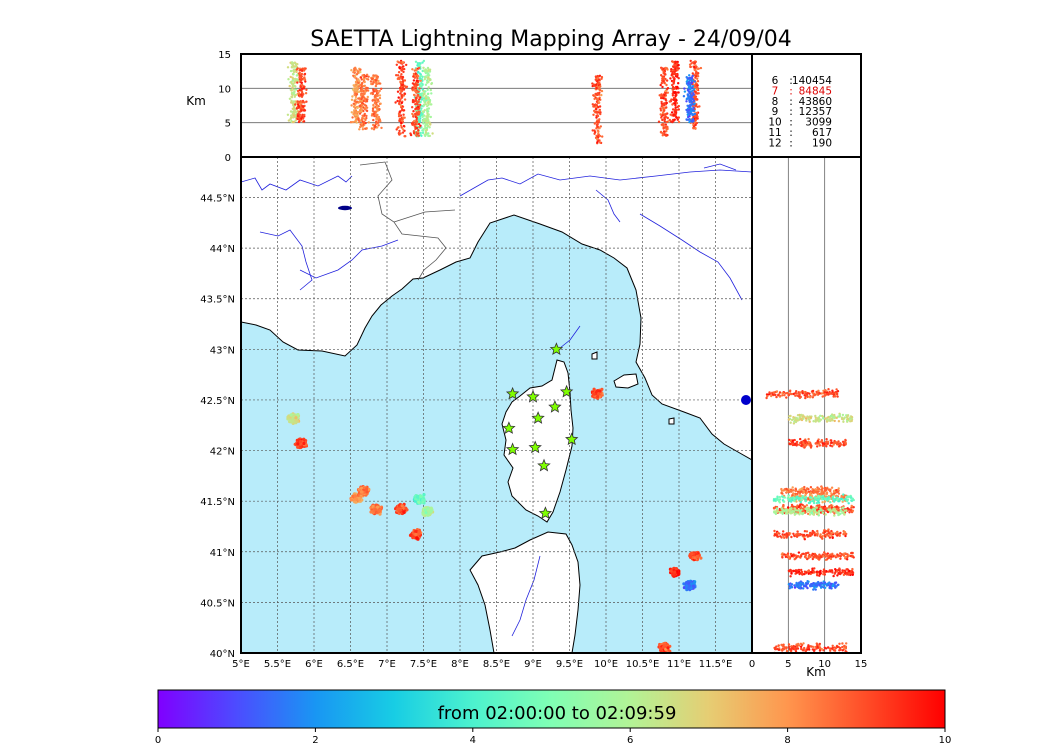 This screenshot has width=1050, height=750. I want to click on right-altitude-tick-label: 0, so click(752, 664).